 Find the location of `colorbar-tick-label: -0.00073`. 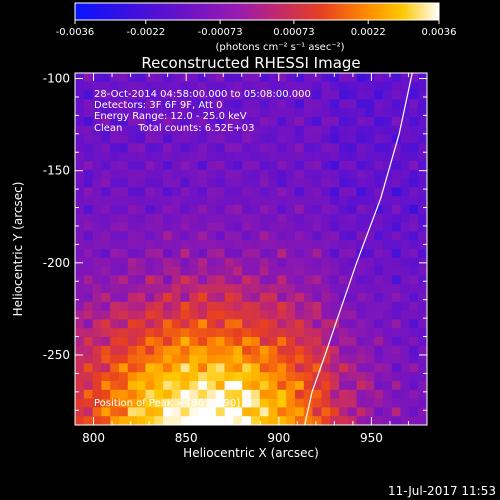

colorbar-tick-label: -0.00073 is located at coordinates (220, 32).